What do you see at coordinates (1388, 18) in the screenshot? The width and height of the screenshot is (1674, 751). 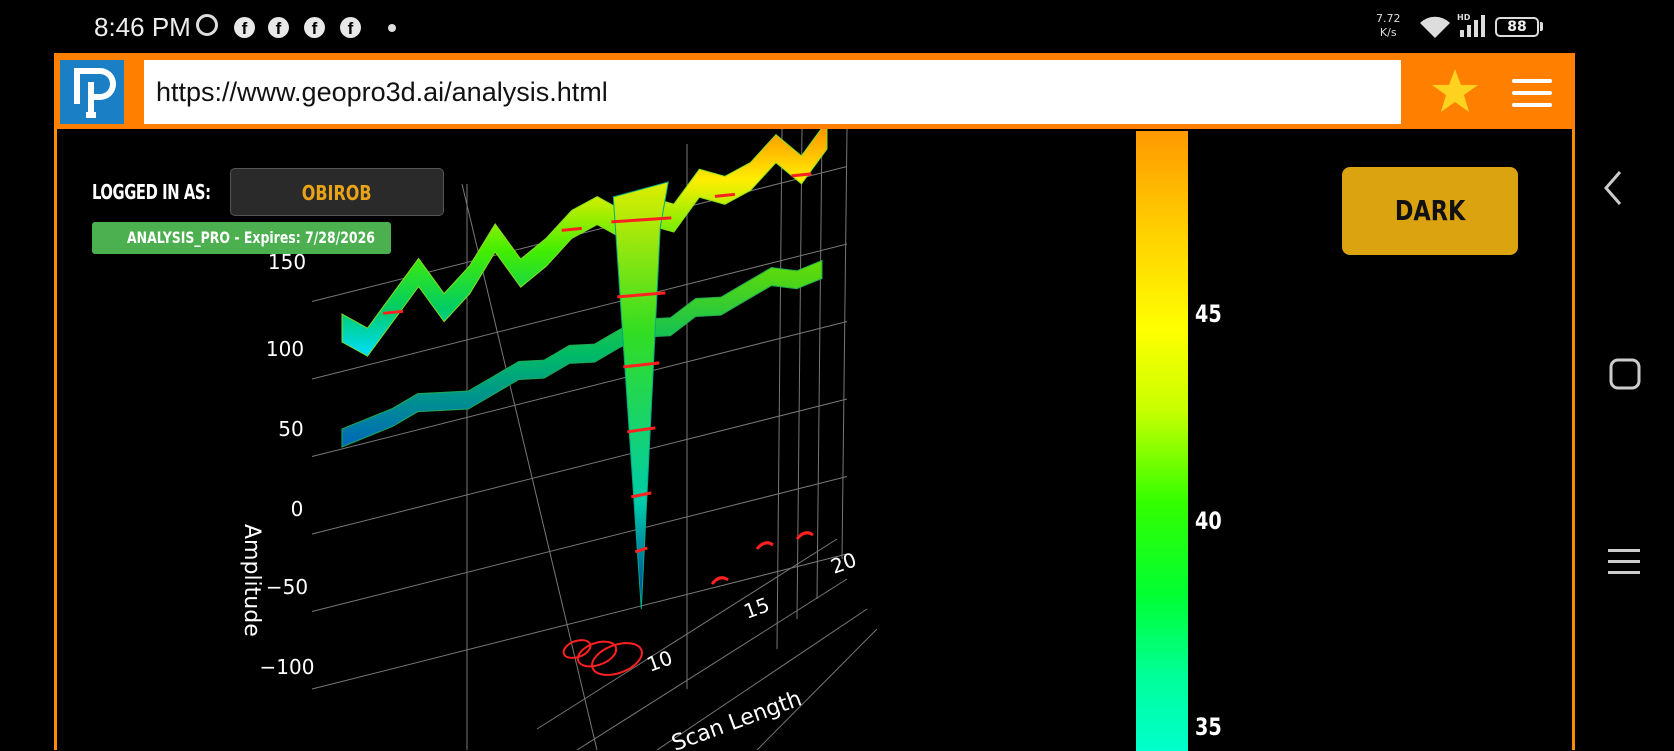 I see `network-speed-value: 7.72` at bounding box center [1388, 18].